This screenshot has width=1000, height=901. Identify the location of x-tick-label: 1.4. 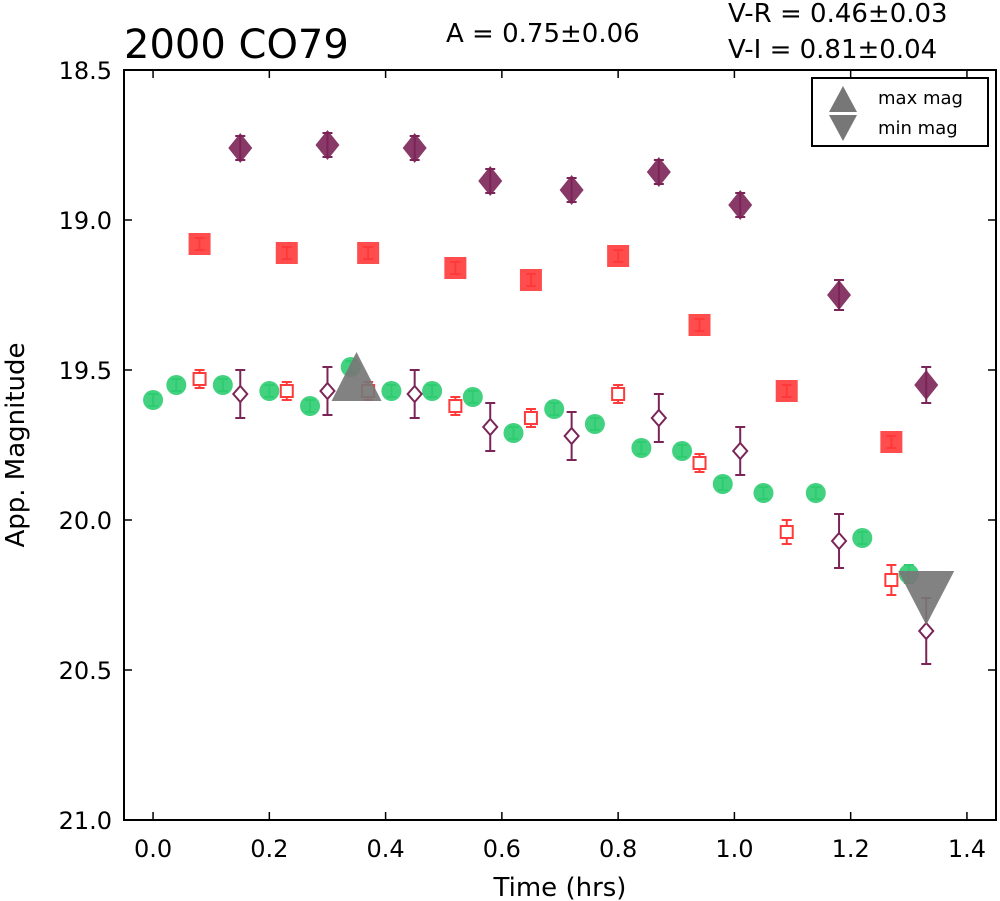
(967, 849).